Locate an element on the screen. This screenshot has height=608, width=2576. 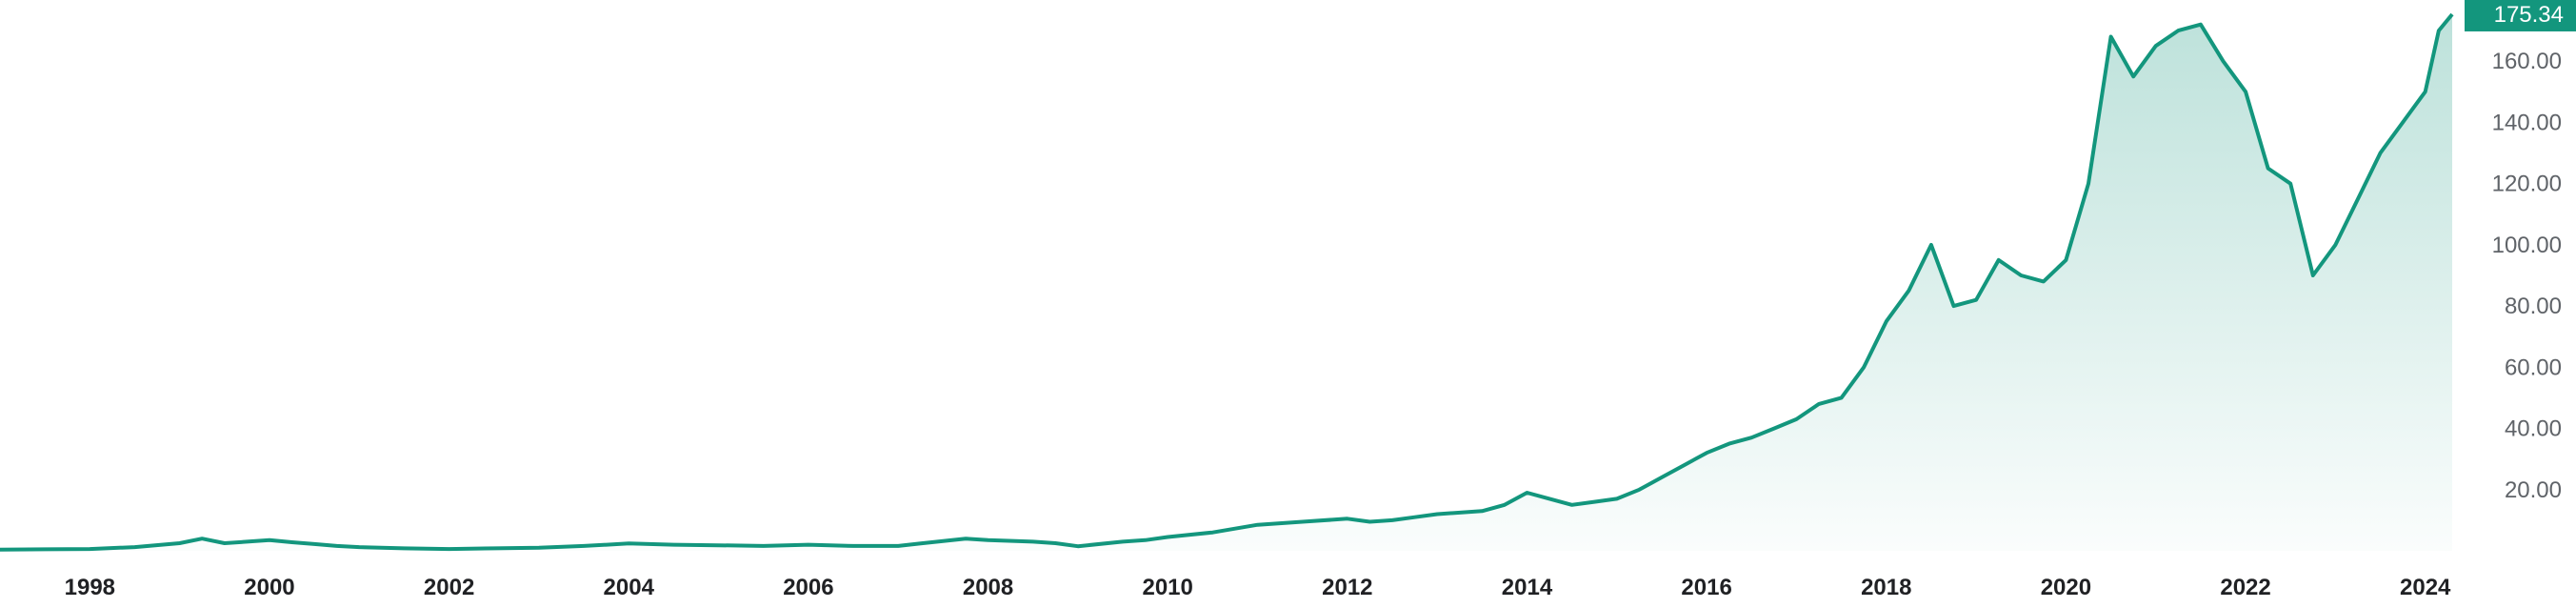
y-tick-label: 140.00 is located at coordinates (2527, 122).